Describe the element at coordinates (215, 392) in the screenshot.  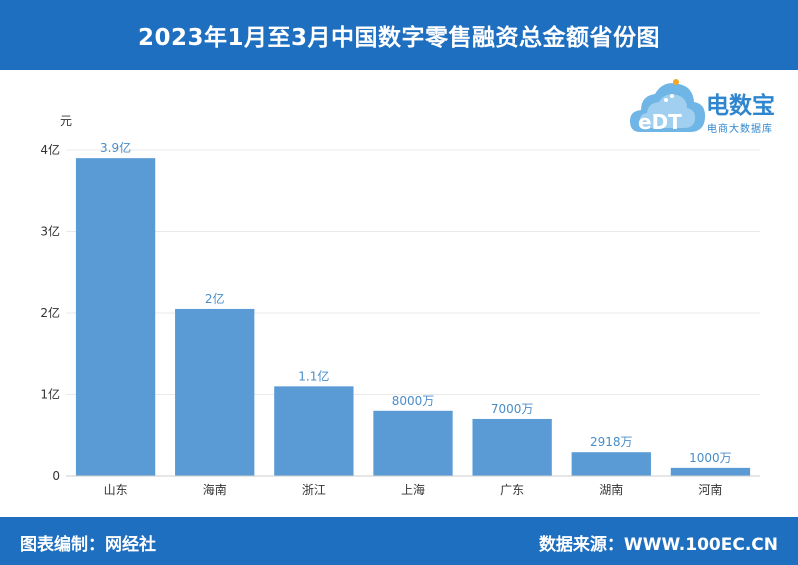
I see `bar-海南` at that location.